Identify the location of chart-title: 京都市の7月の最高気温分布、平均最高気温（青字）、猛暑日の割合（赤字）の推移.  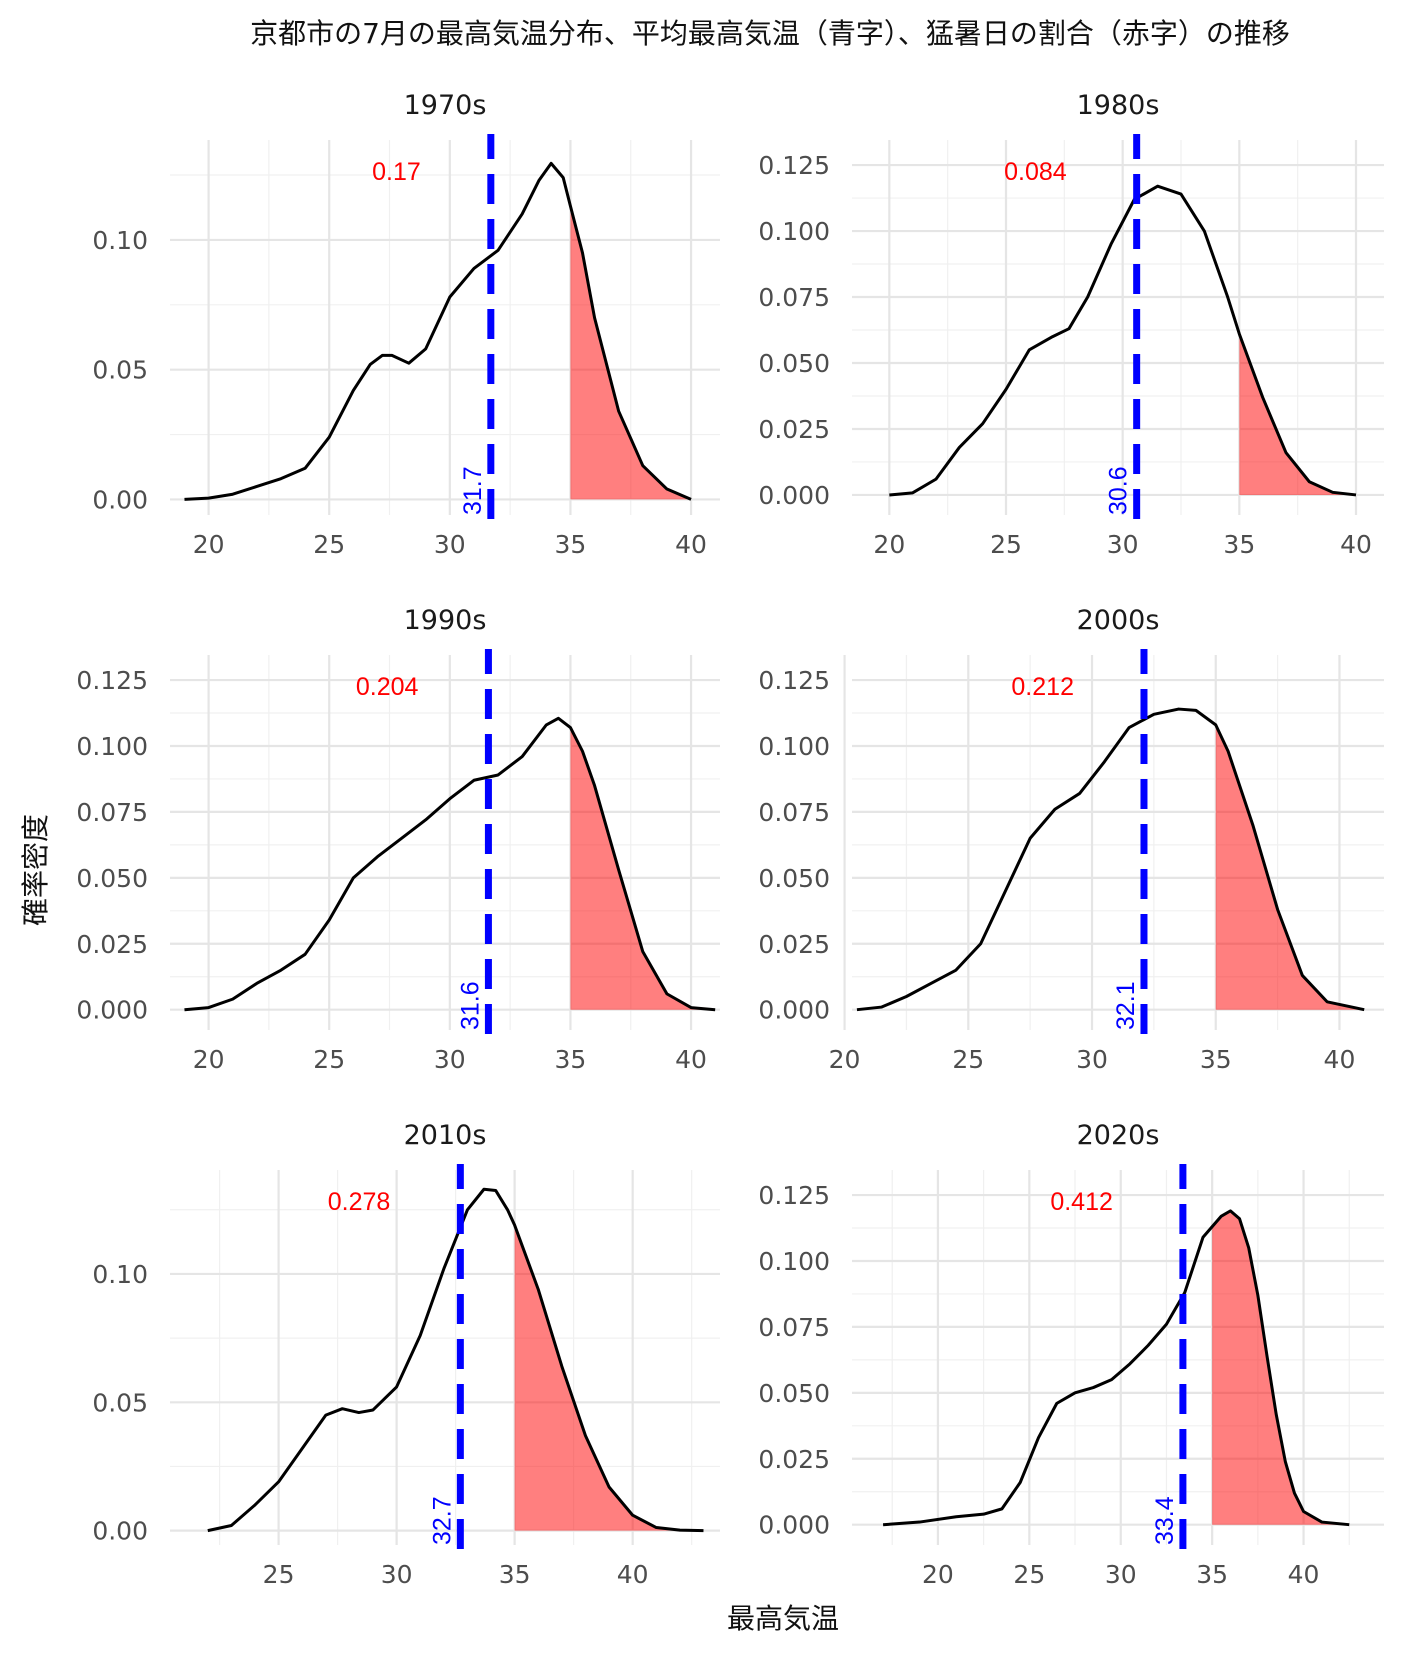
(770, 33).